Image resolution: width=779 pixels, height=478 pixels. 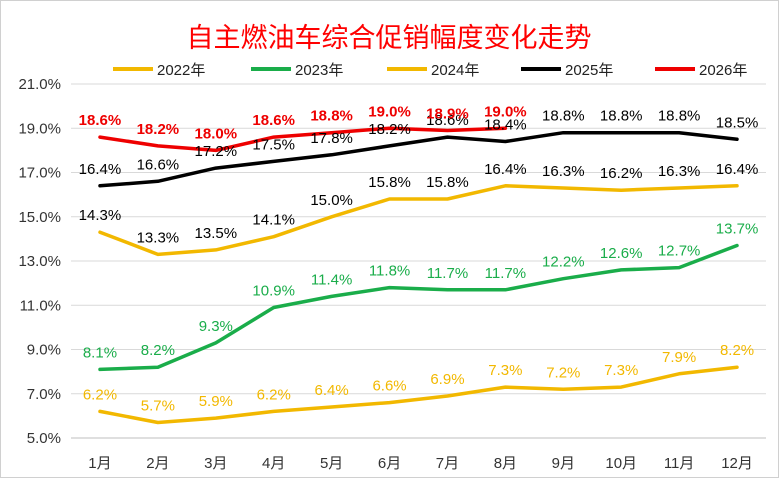 I want to click on y-tick-label: 17.0%, so click(x=39, y=173).